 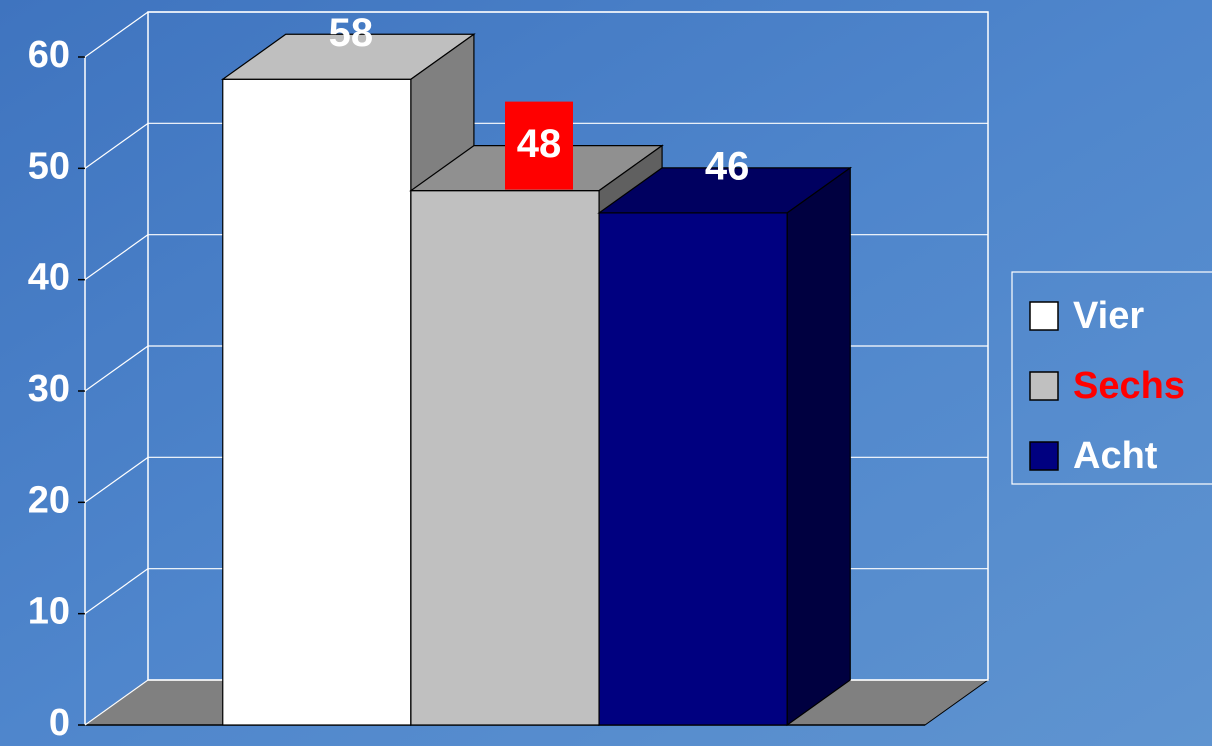 What do you see at coordinates (49, 500) in the screenshot?
I see `y-tick-label: 20` at bounding box center [49, 500].